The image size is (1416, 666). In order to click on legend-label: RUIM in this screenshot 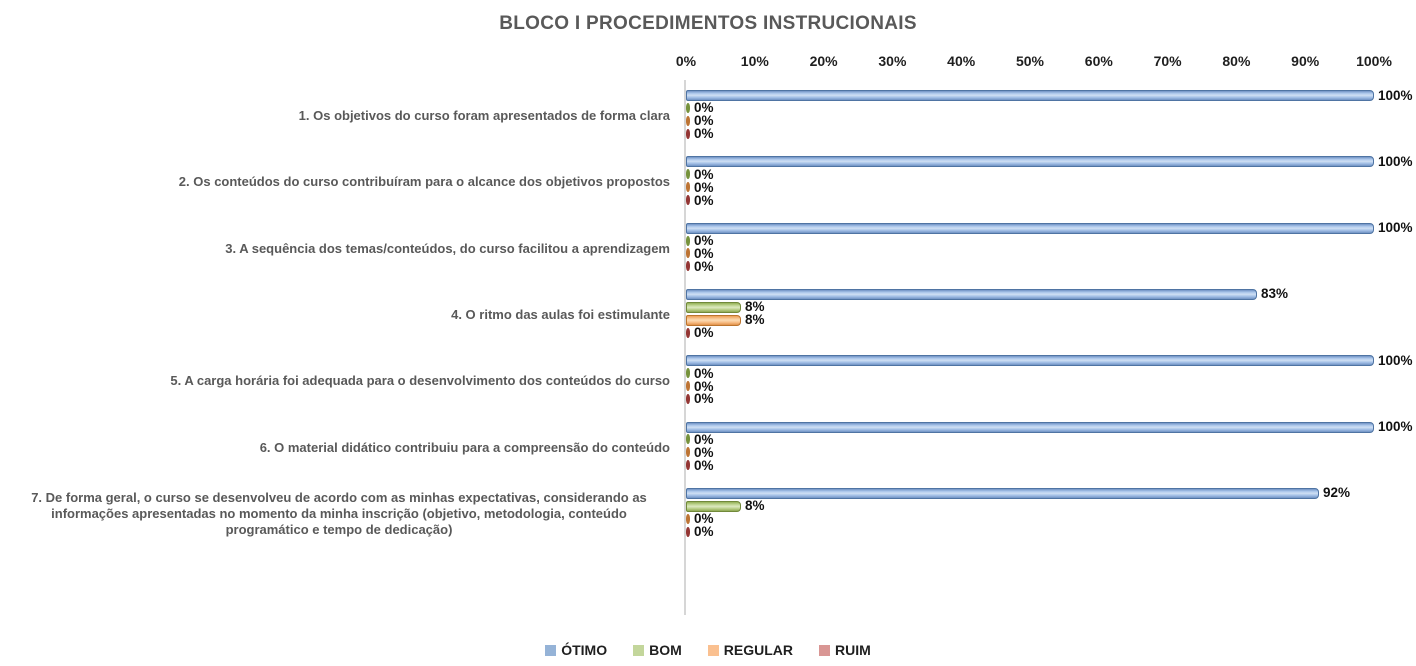, I will do `click(853, 650)`.